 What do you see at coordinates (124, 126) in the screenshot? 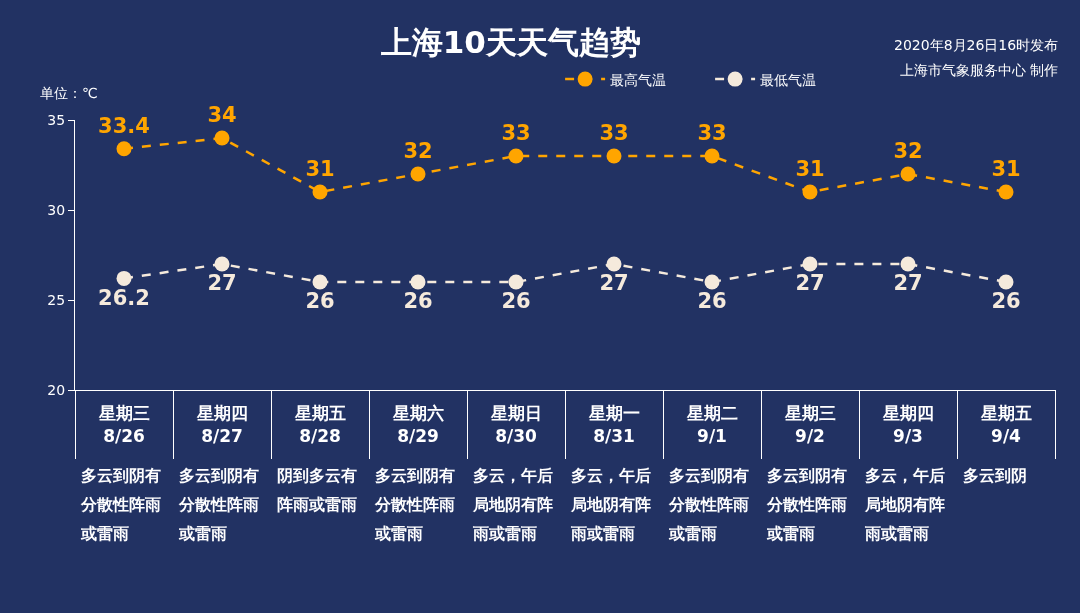
I see `data-label: 33.4` at bounding box center [124, 126].